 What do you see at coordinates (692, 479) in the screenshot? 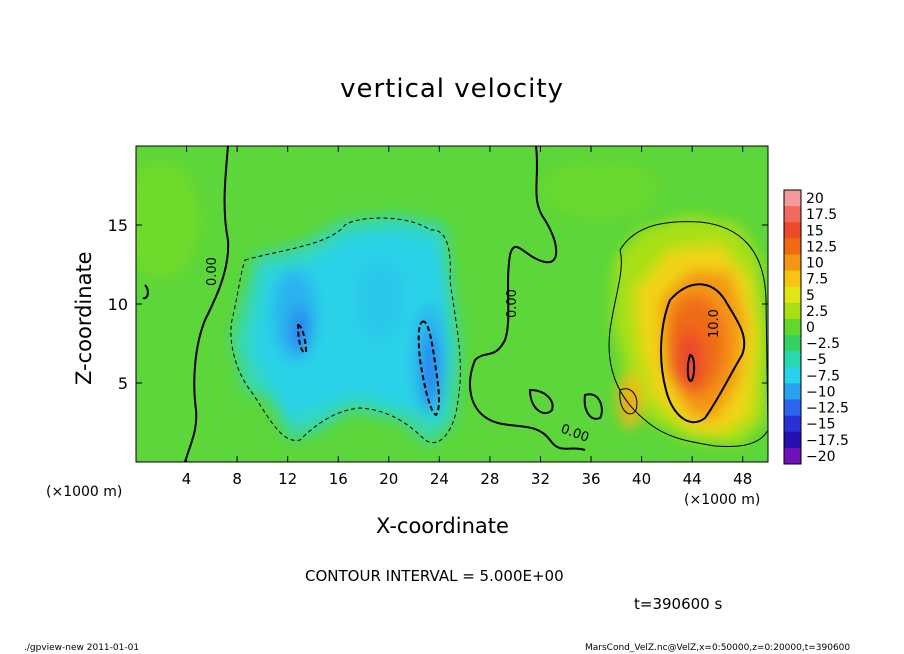
I see `x-tick-label: 44` at bounding box center [692, 479].